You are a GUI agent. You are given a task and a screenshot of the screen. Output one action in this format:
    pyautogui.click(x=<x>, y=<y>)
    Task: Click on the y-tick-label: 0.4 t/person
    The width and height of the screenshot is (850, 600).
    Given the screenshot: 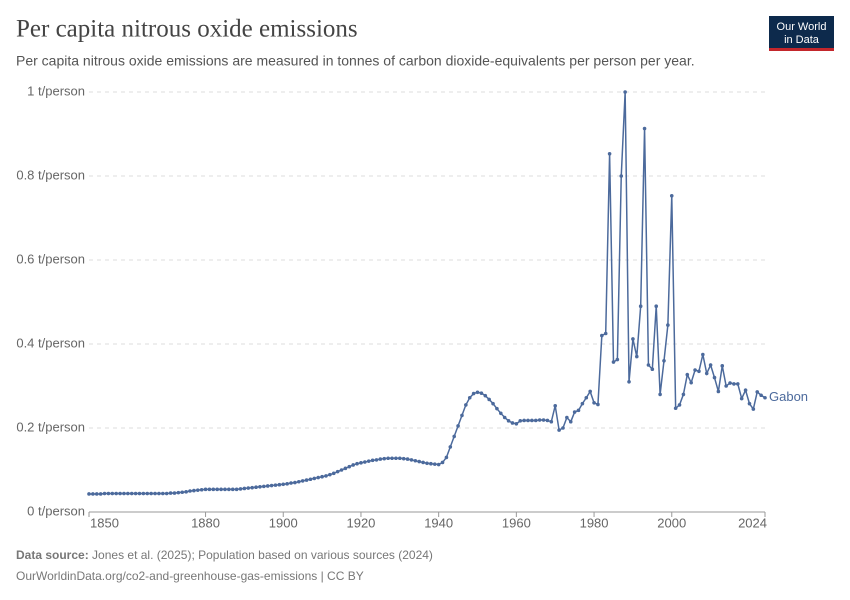 What is the action you would take?
    pyautogui.click(x=50, y=342)
    